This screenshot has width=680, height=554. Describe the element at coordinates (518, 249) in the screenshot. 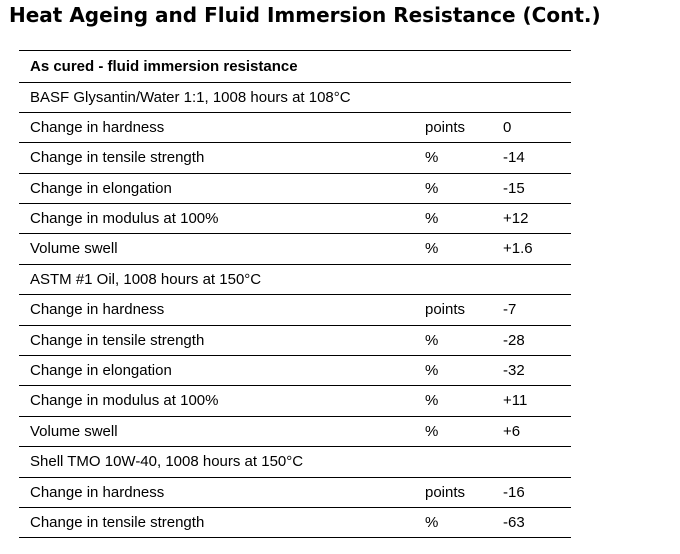

I see `value-cell: +1.6` at that location.